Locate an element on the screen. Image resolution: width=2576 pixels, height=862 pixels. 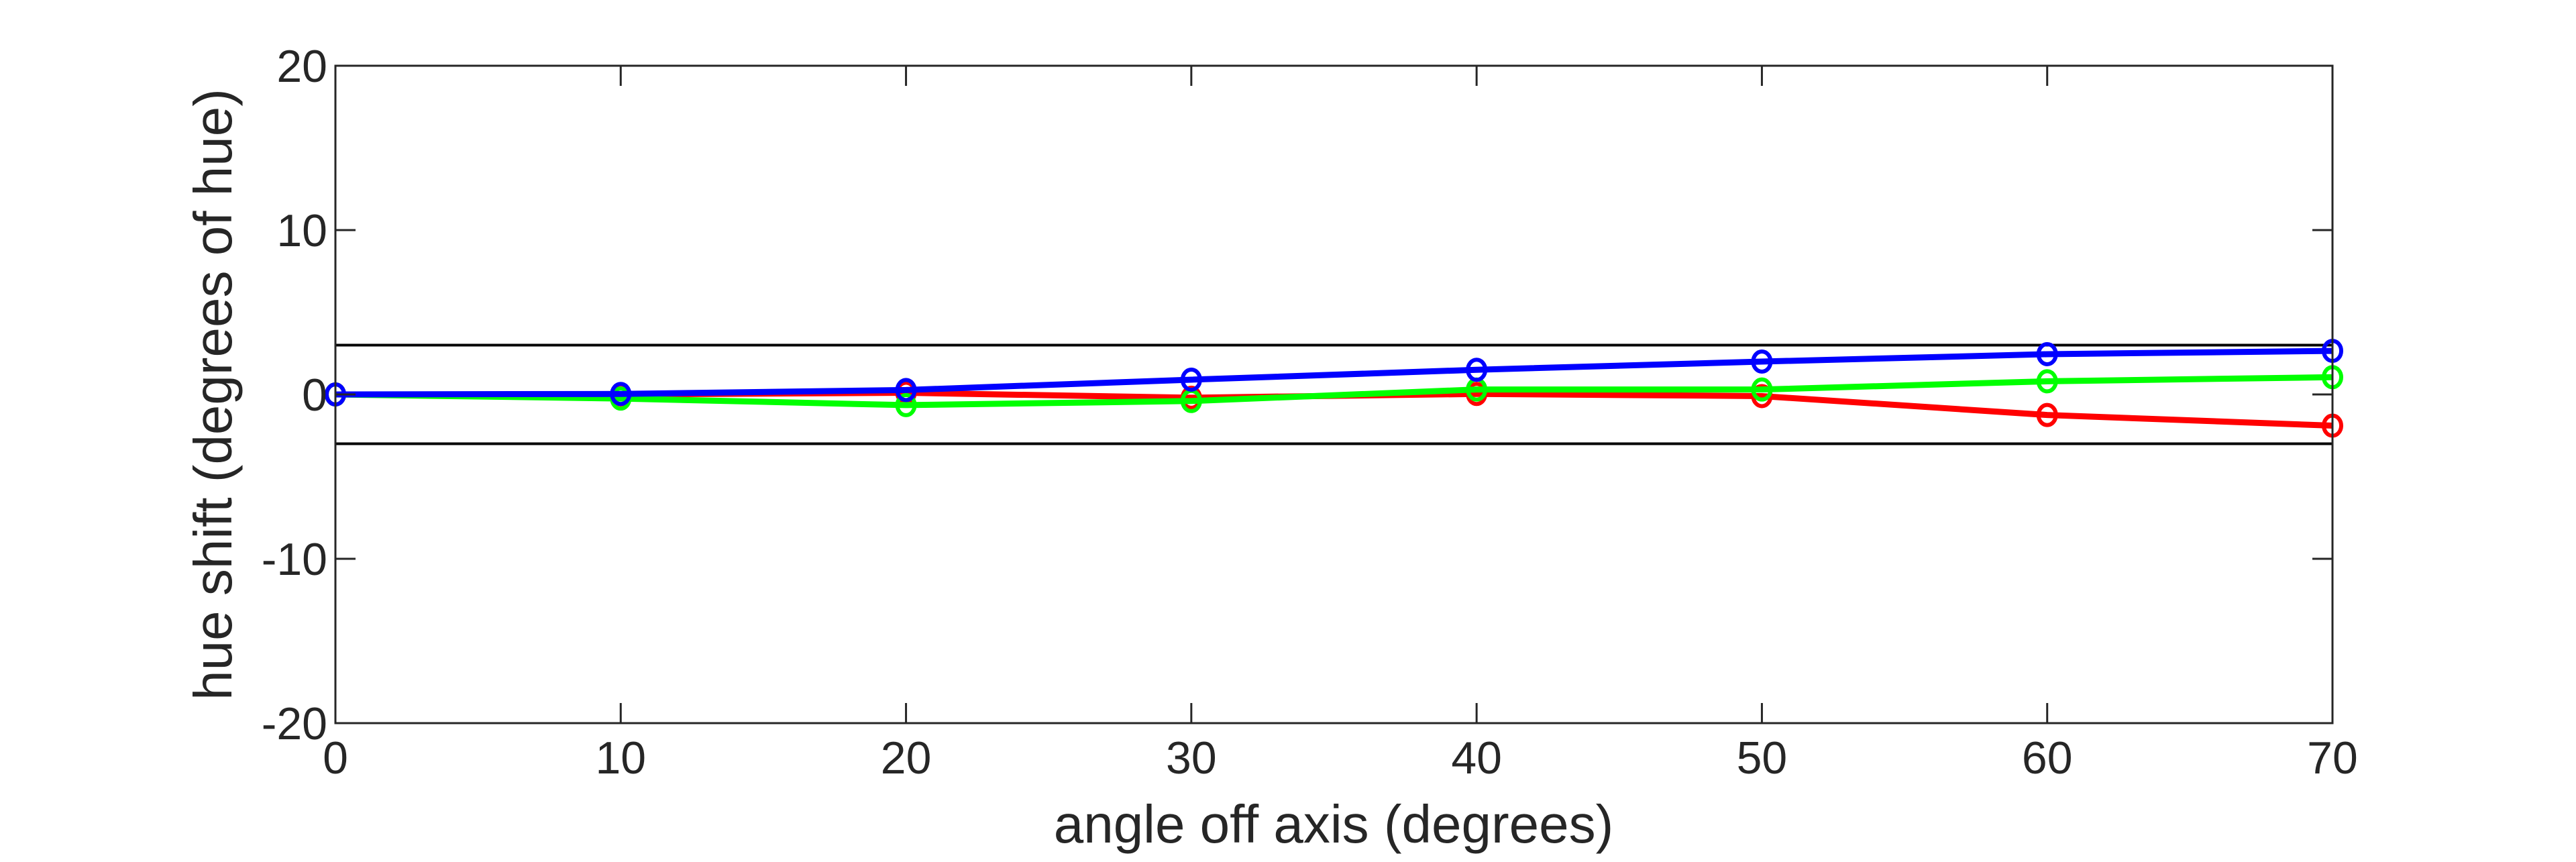
reference-lines is located at coordinates (1333, 394).